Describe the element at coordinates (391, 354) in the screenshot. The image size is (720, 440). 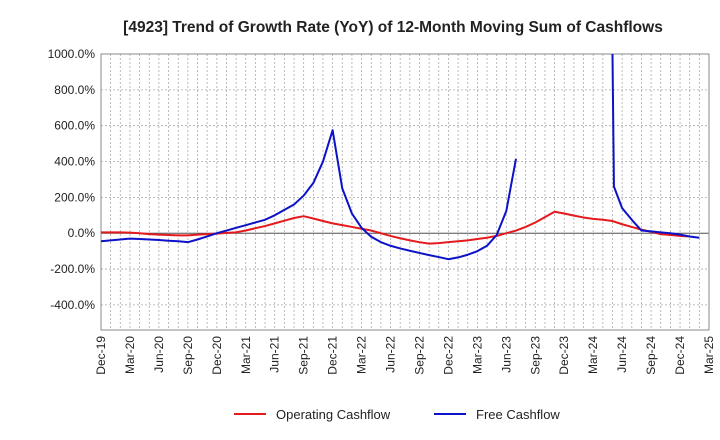
I see `x-tick-label: Jun-22` at that location.